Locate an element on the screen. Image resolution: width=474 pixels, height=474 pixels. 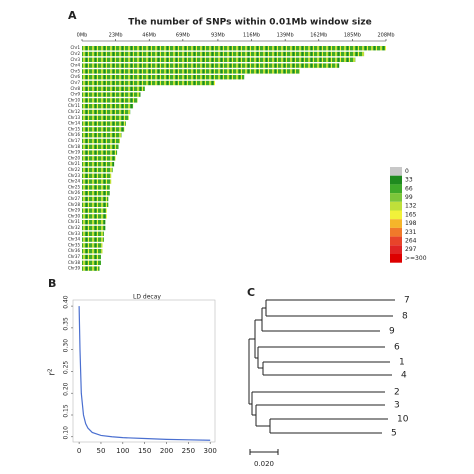
x-tick-label: 162Mb is located at coordinates (318, 36).